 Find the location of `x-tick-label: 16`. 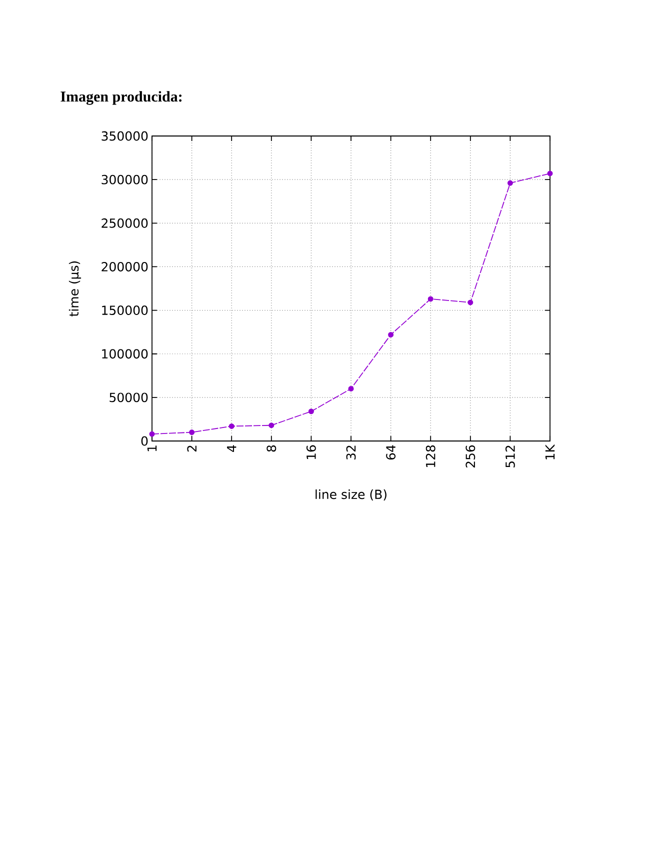

x-tick-label: 16 is located at coordinates (311, 452).